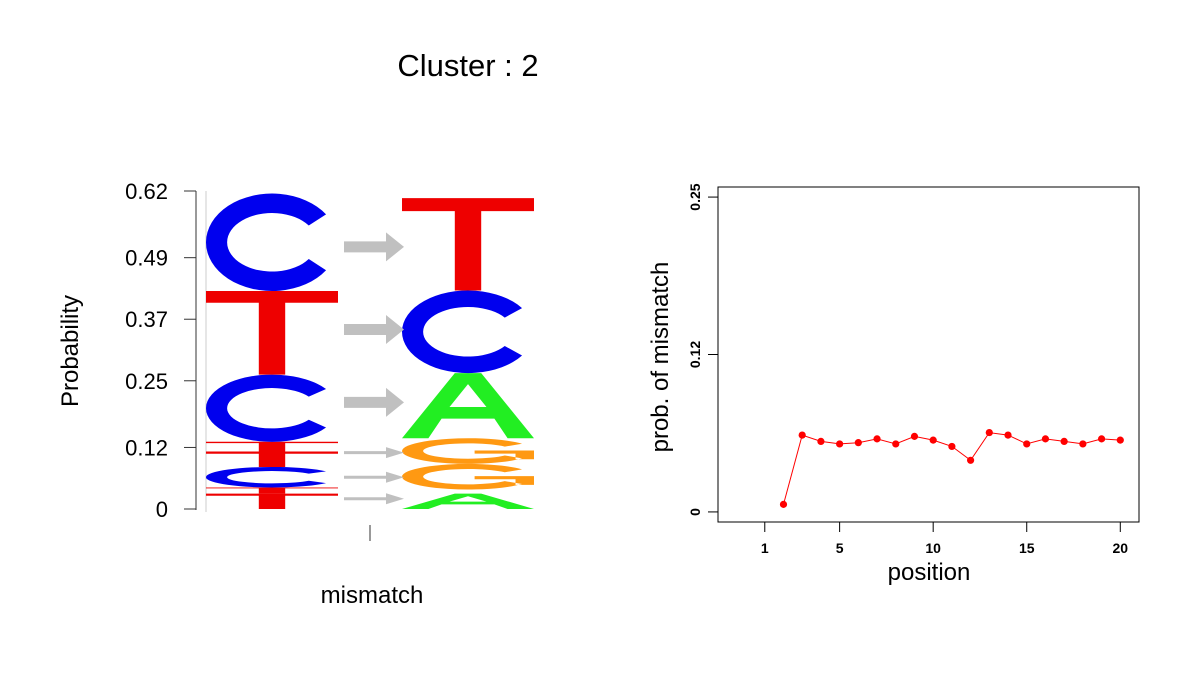 The image size is (1200, 700). I want to click on logo-letter-stacks, so click(369, 351).